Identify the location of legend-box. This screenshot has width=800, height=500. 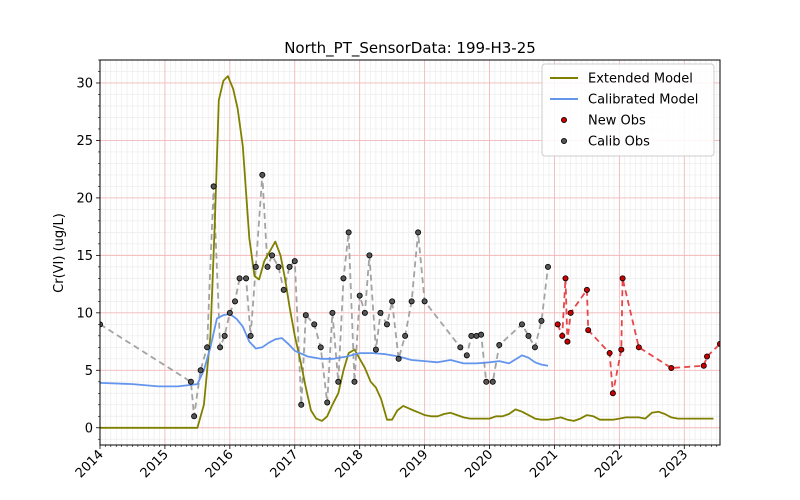
(628, 110).